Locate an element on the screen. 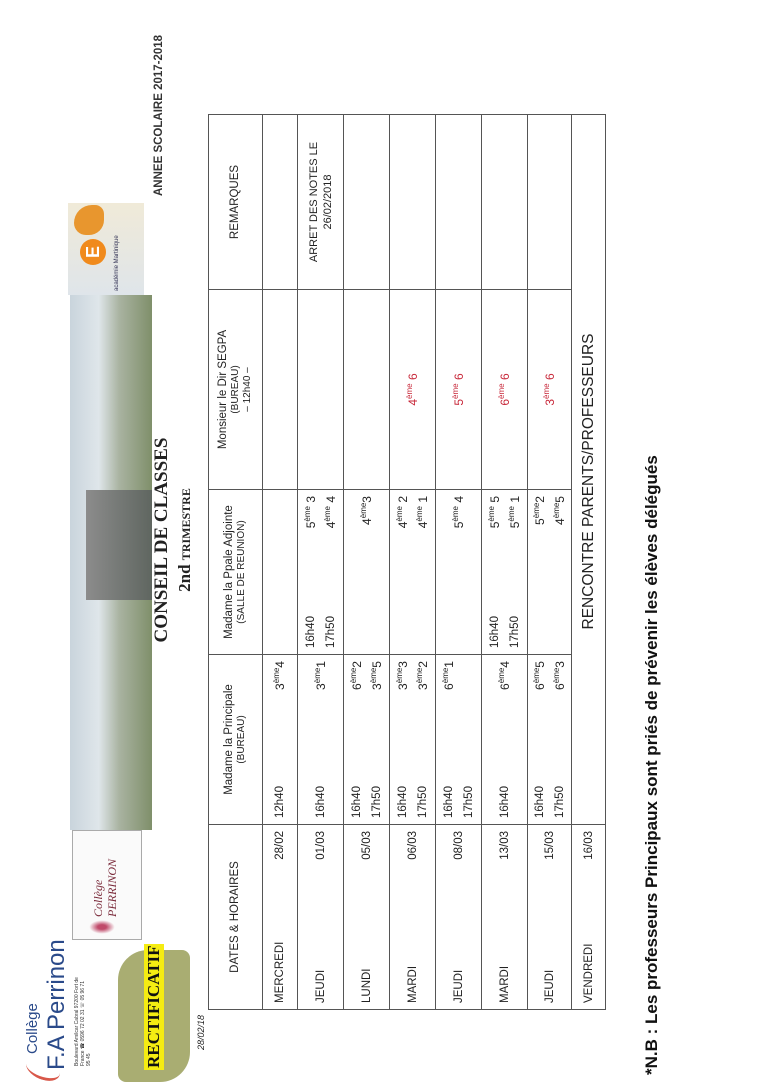 The width and height of the screenshot is (768, 1086). col-header-principale: Madame la Principale (BUREAU) is located at coordinates (235, 739).